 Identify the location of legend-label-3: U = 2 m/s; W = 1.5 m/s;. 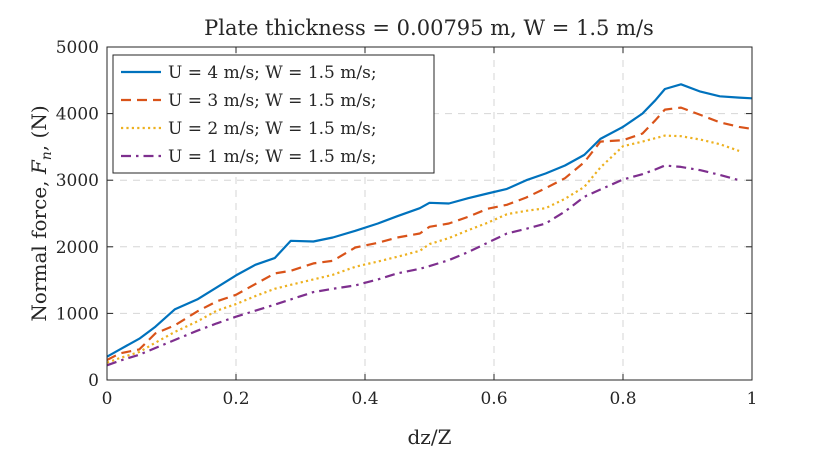
(272, 129).